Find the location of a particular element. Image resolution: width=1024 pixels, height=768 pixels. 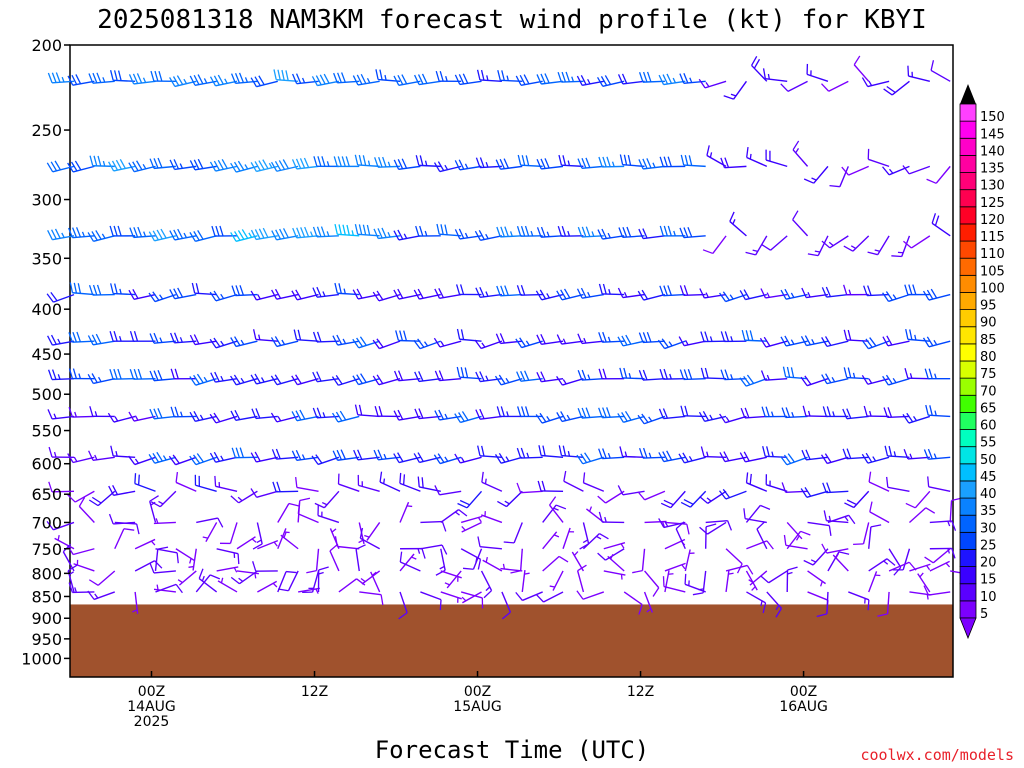

colorbar-label: 75 is located at coordinates (988, 374).